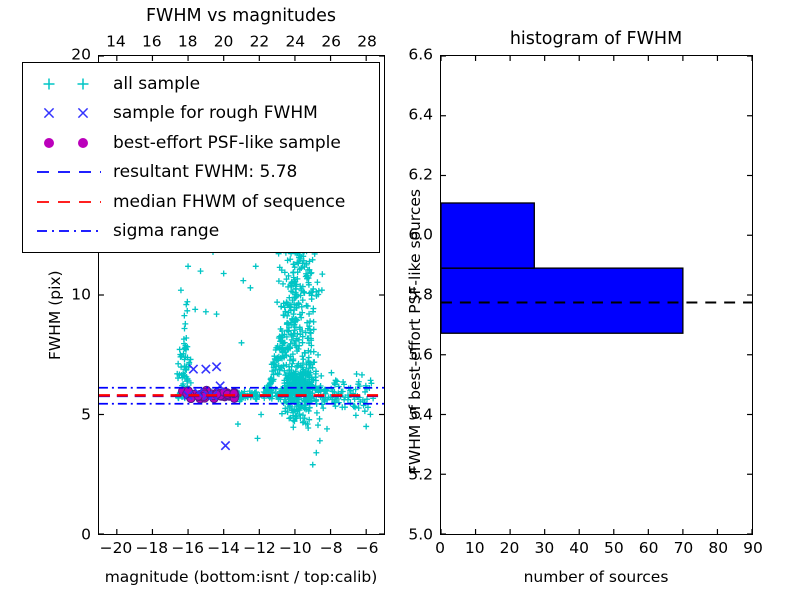  What do you see at coordinates (241, 16) in the screenshot?
I see `left-plot-title: FWHM vs magnitudes` at bounding box center [241, 16].